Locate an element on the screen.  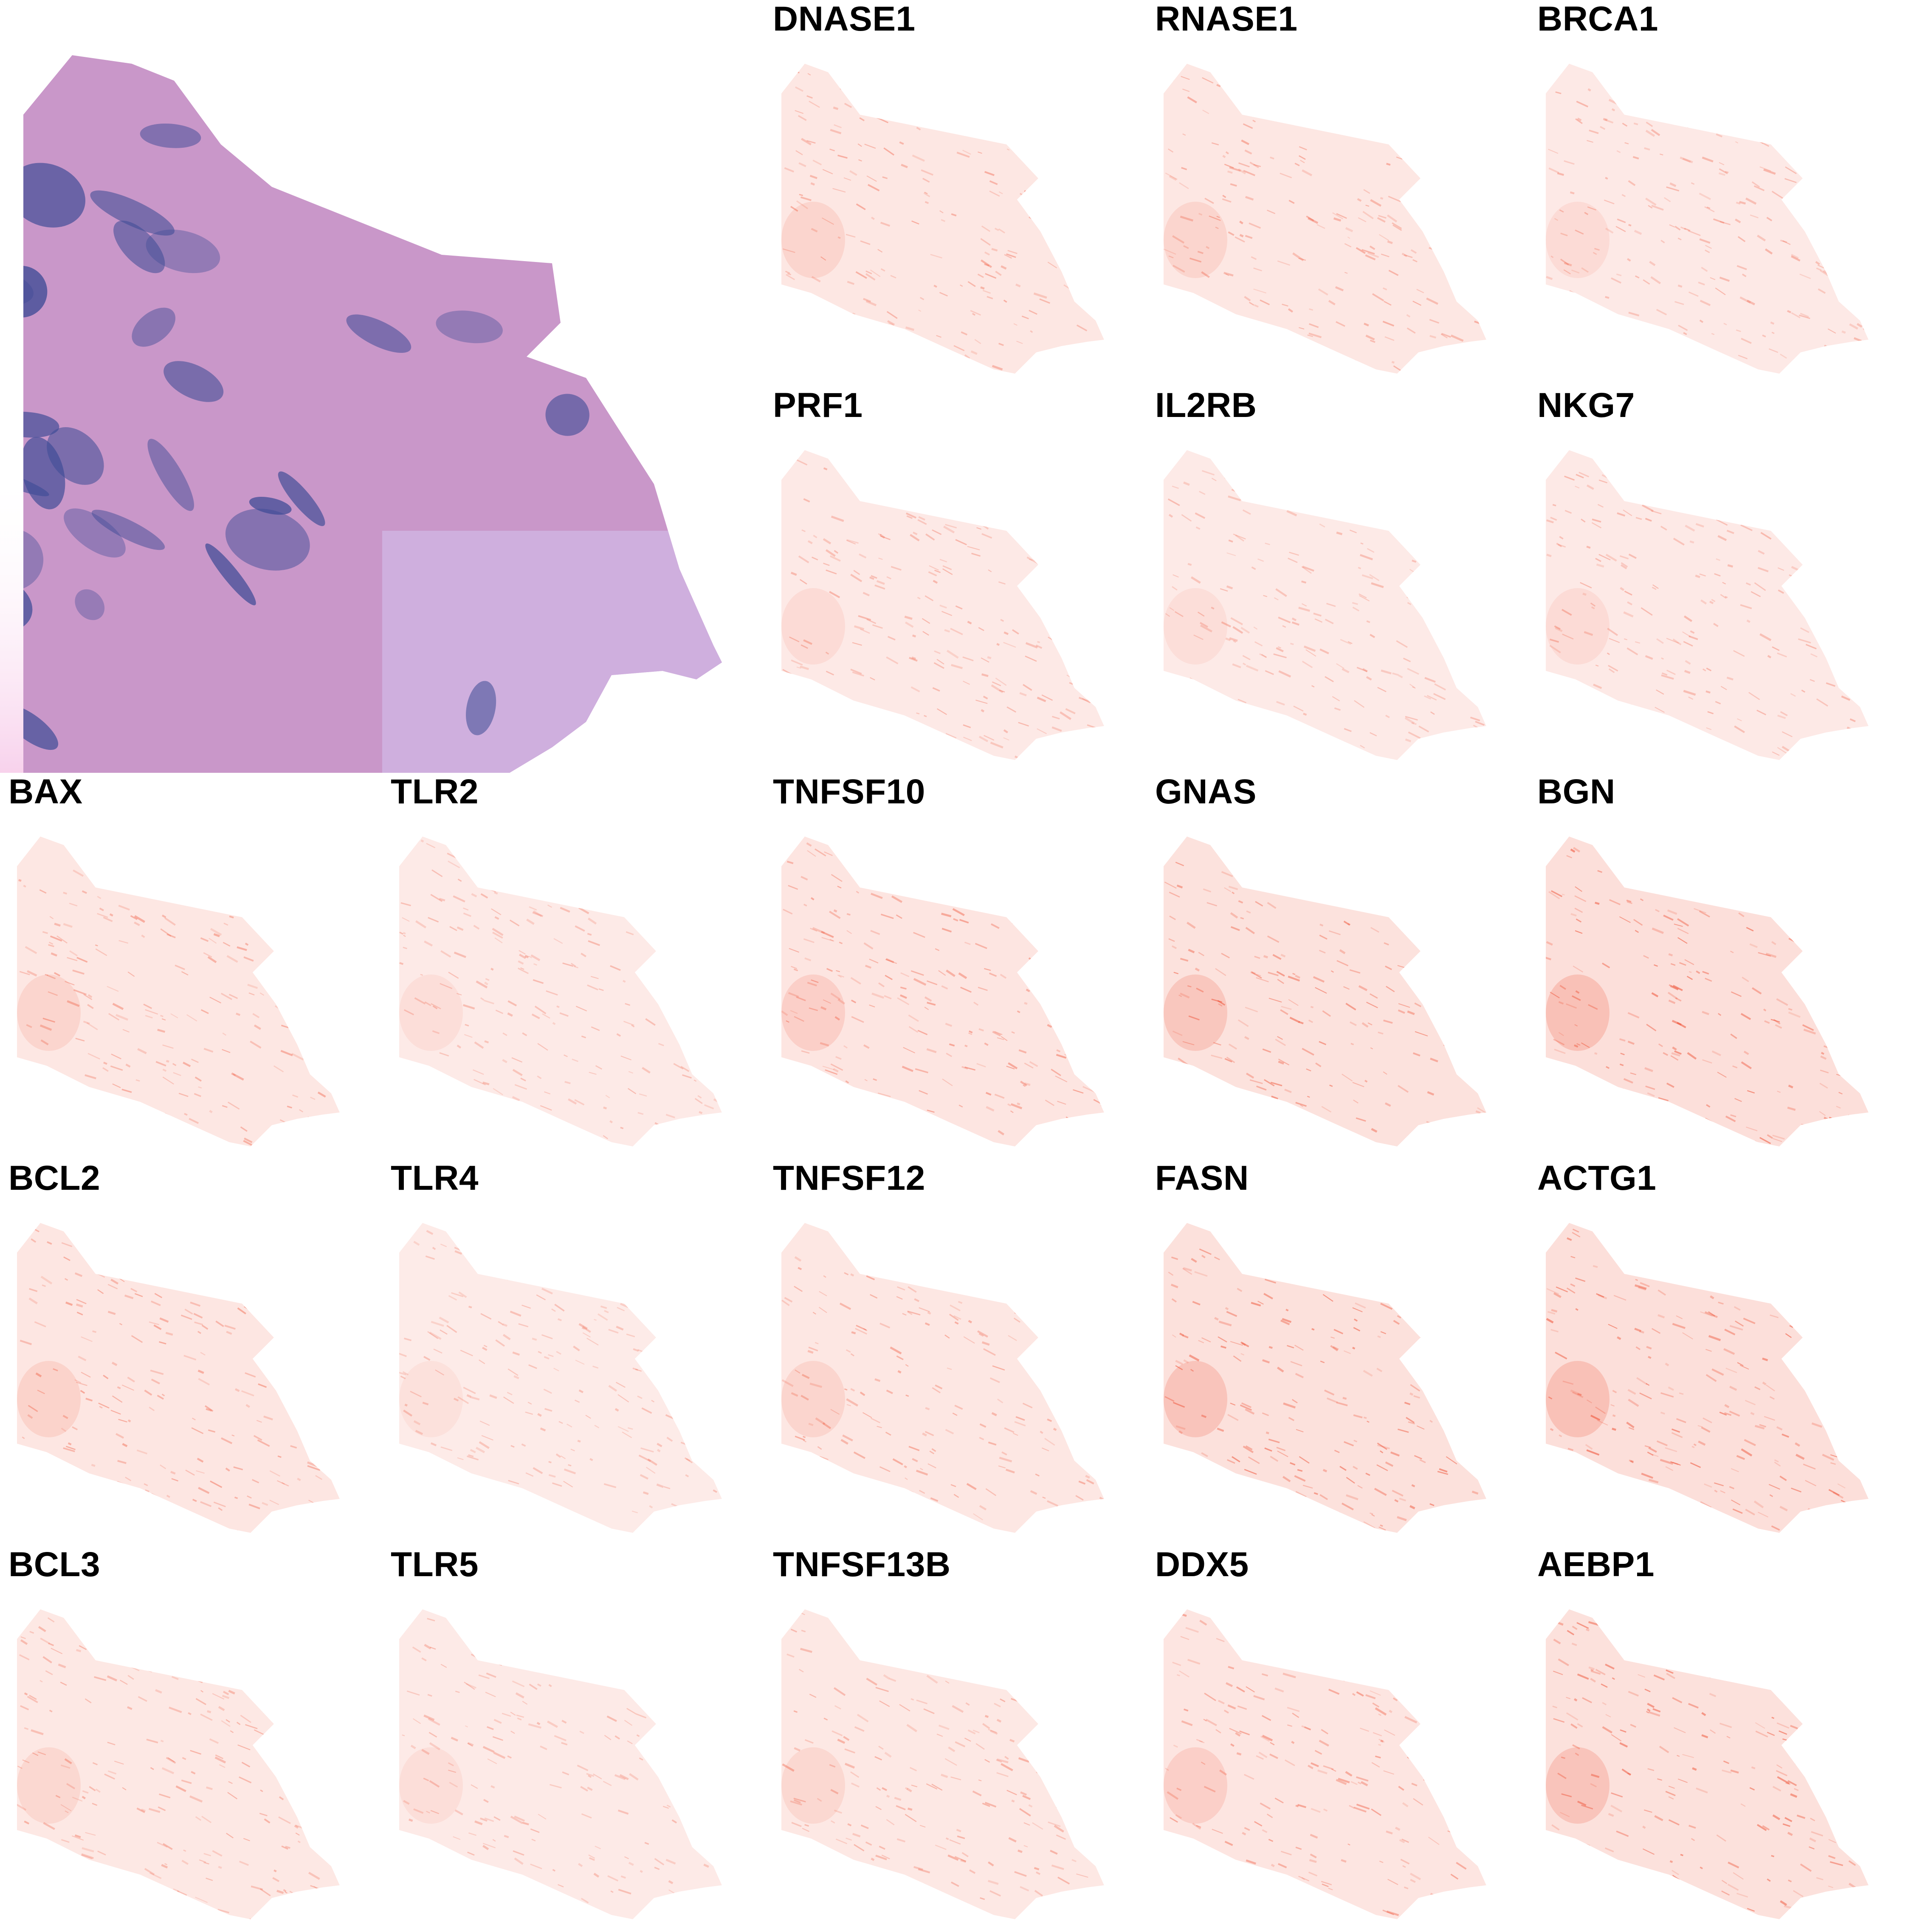
gene-panel: NKG7 is located at coordinates (1720, 579).